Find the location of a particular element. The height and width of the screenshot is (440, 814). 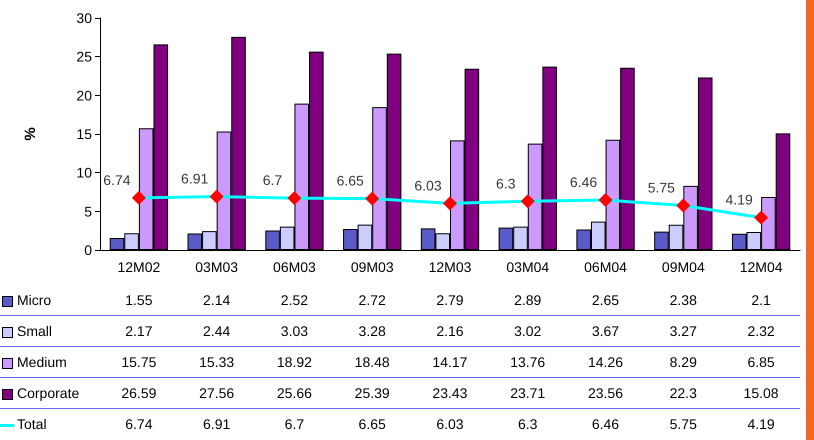

y-tick-label: 30 is located at coordinates (84, 18).